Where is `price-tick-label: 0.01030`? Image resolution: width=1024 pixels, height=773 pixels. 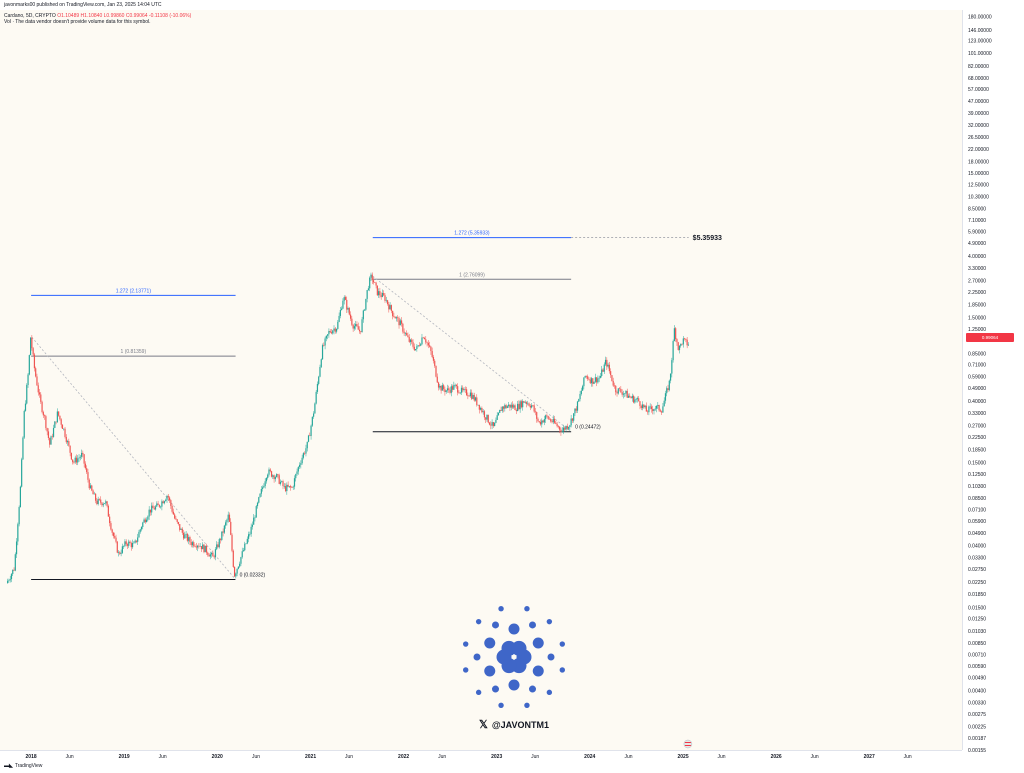
price-tick-label: 0.01030 is located at coordinates (977, 632).